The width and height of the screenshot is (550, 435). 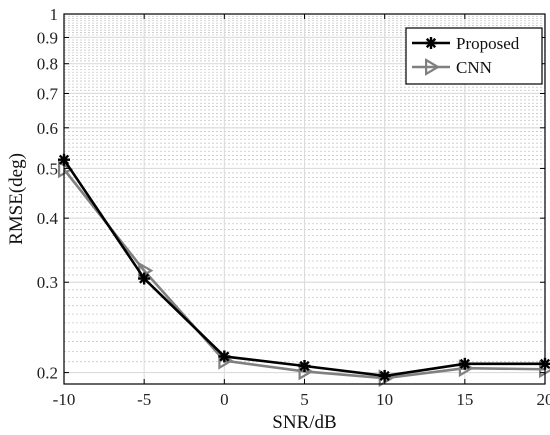 What do you see at coordinates (144, 399) in the screenshot?
I see `x-tick-label: -5` at bounding box center [144, 399].